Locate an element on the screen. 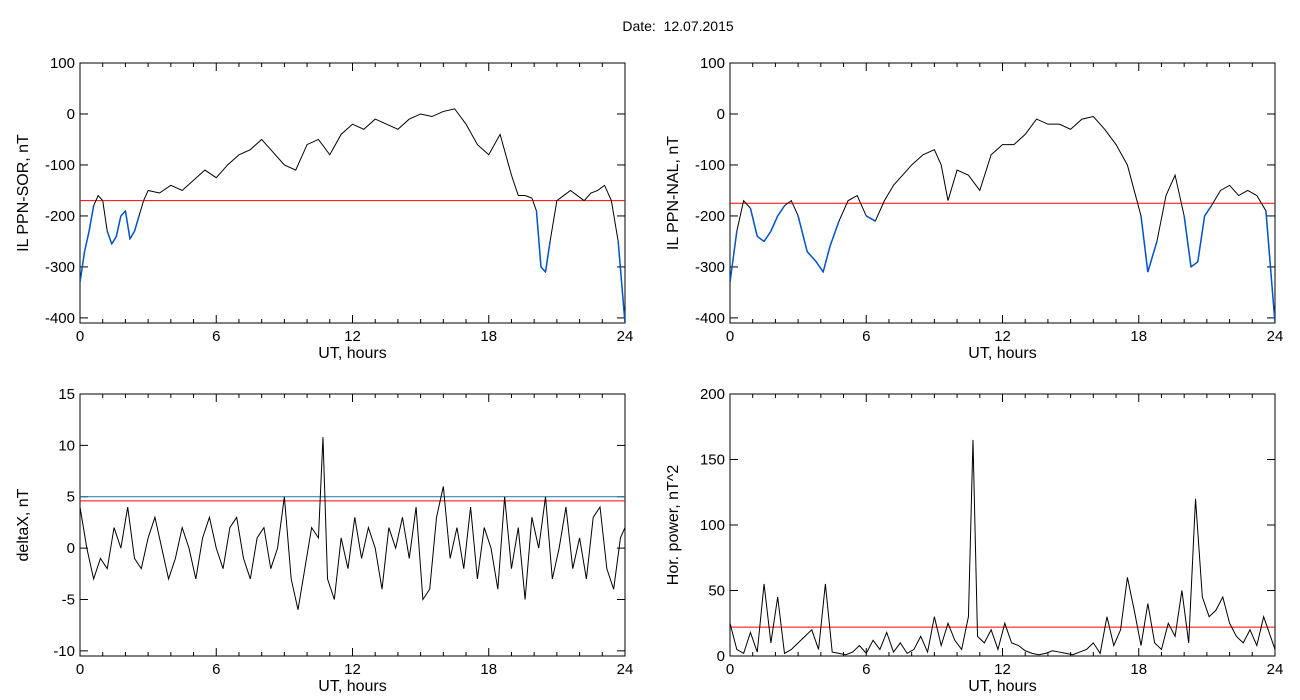  y-axis-label: IL PPN-NAL, nT is located at coordinates (673, 193).